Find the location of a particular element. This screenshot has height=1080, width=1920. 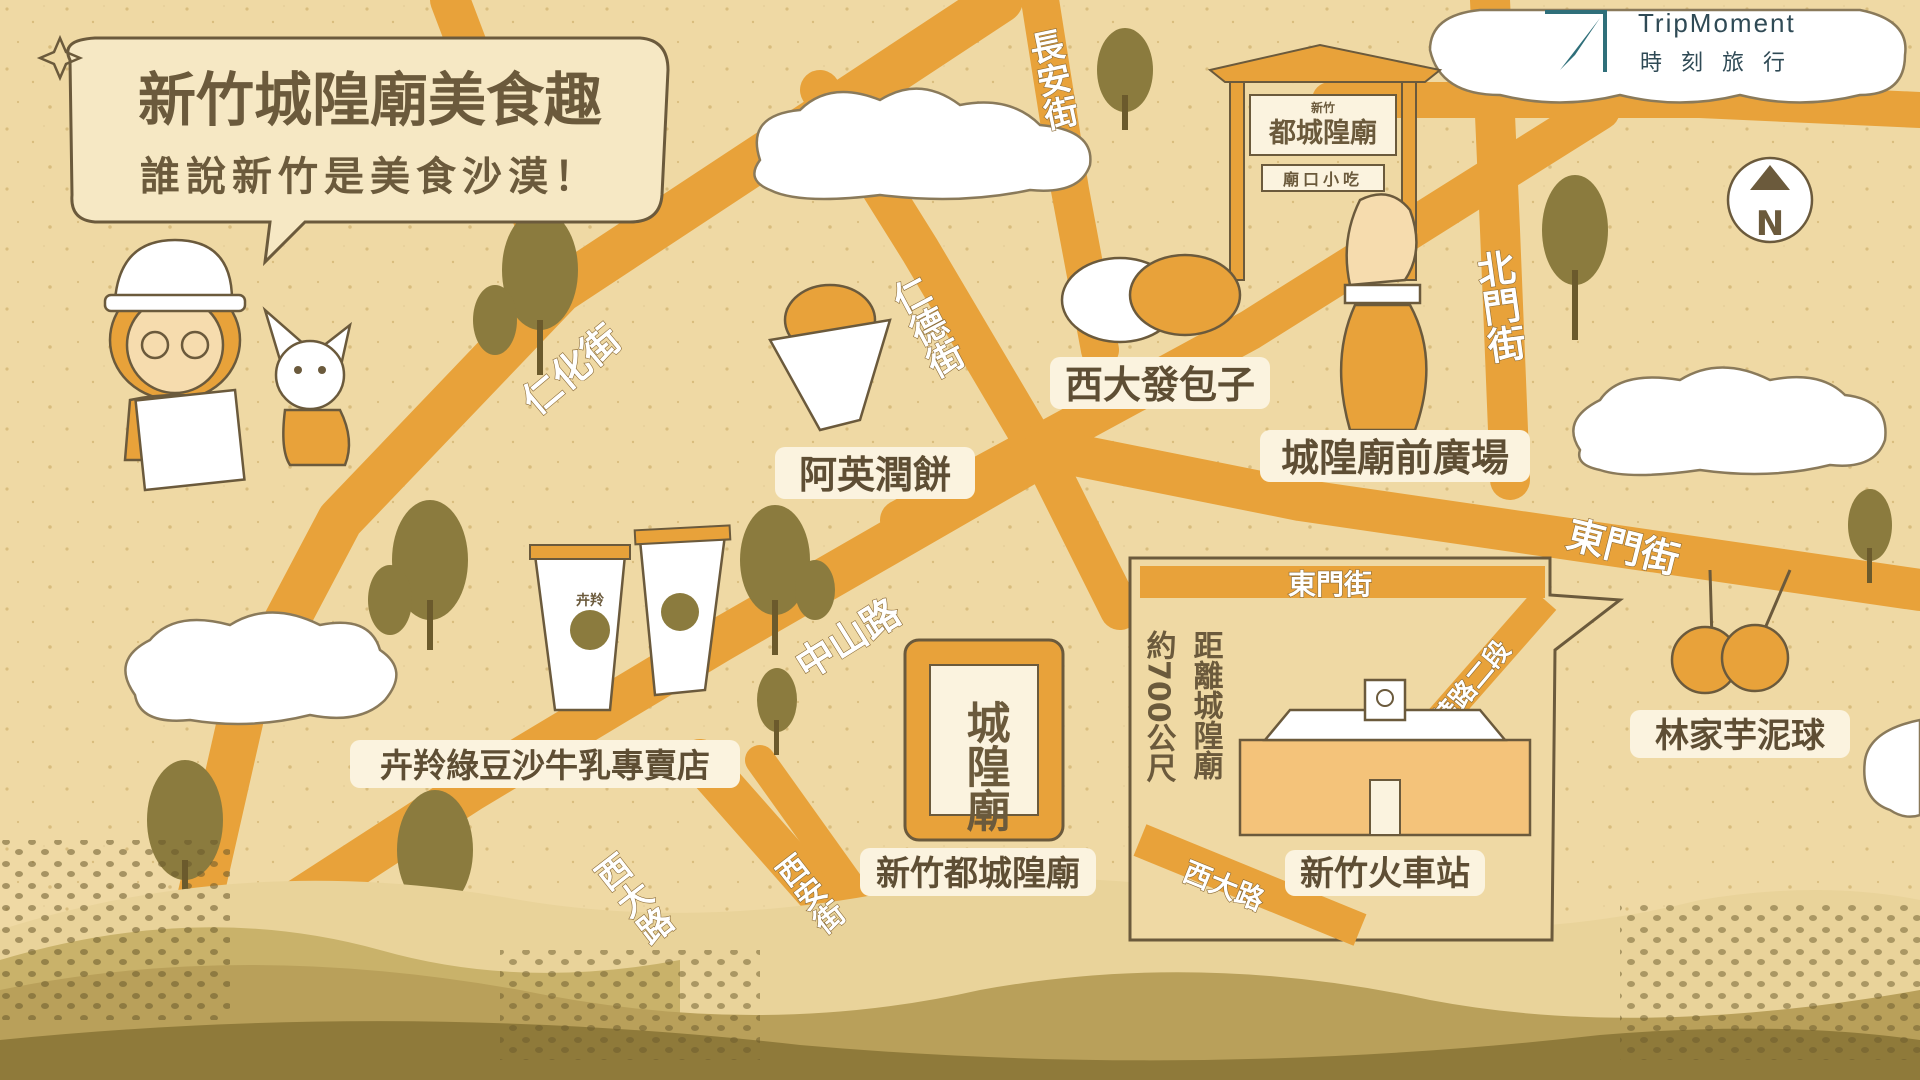

distance-note-col1: 約700公尺 is located at coordinates (1159, 707).